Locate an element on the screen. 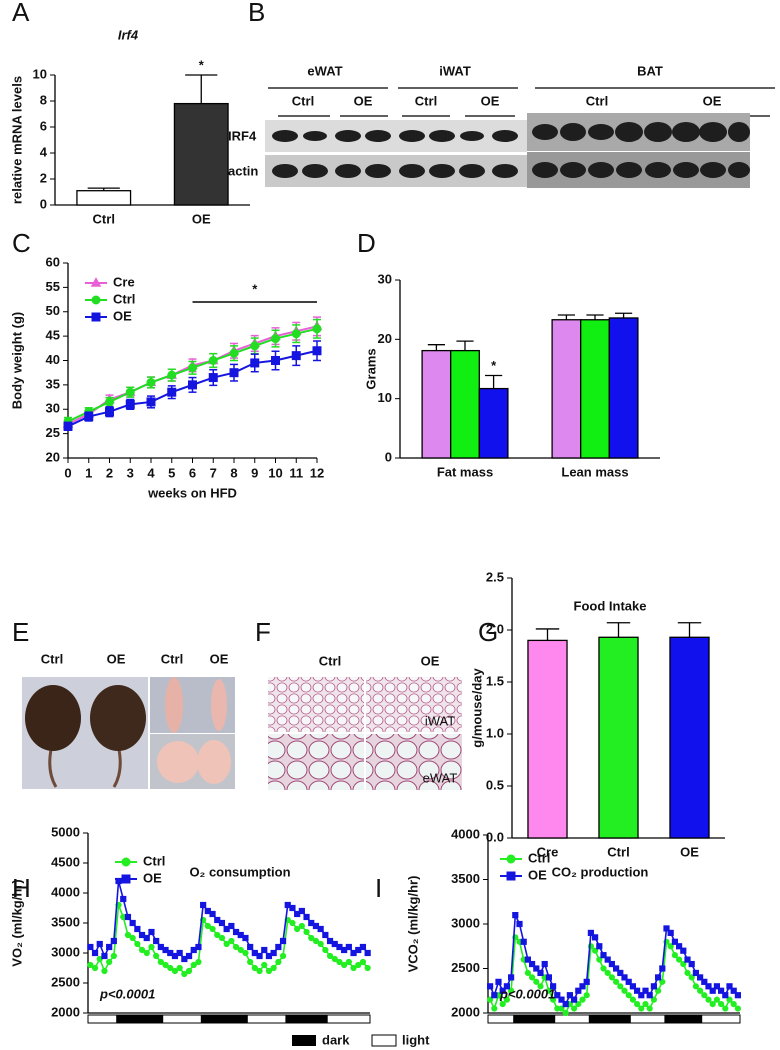  y-tick-label: 10 is located at coordinates (40, 73).